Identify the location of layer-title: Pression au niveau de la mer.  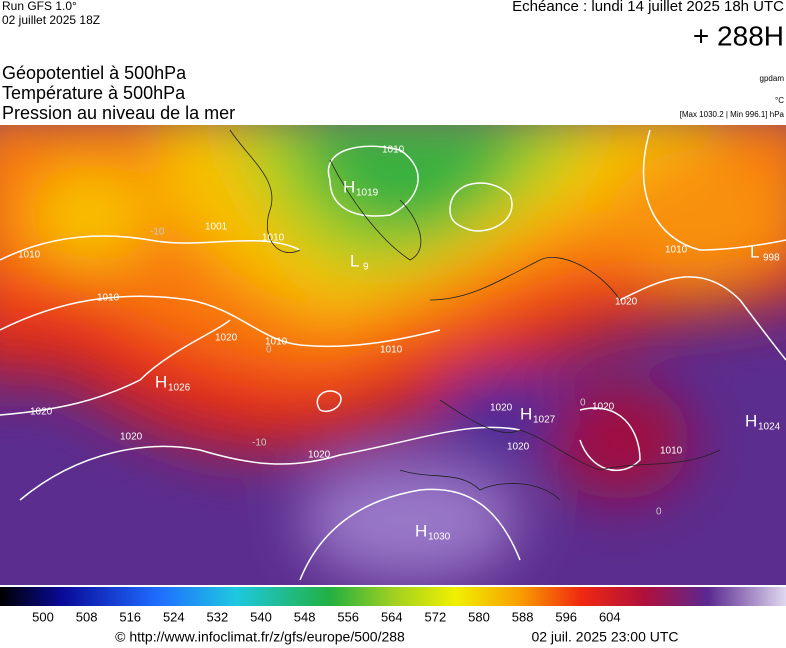
(118, 113).